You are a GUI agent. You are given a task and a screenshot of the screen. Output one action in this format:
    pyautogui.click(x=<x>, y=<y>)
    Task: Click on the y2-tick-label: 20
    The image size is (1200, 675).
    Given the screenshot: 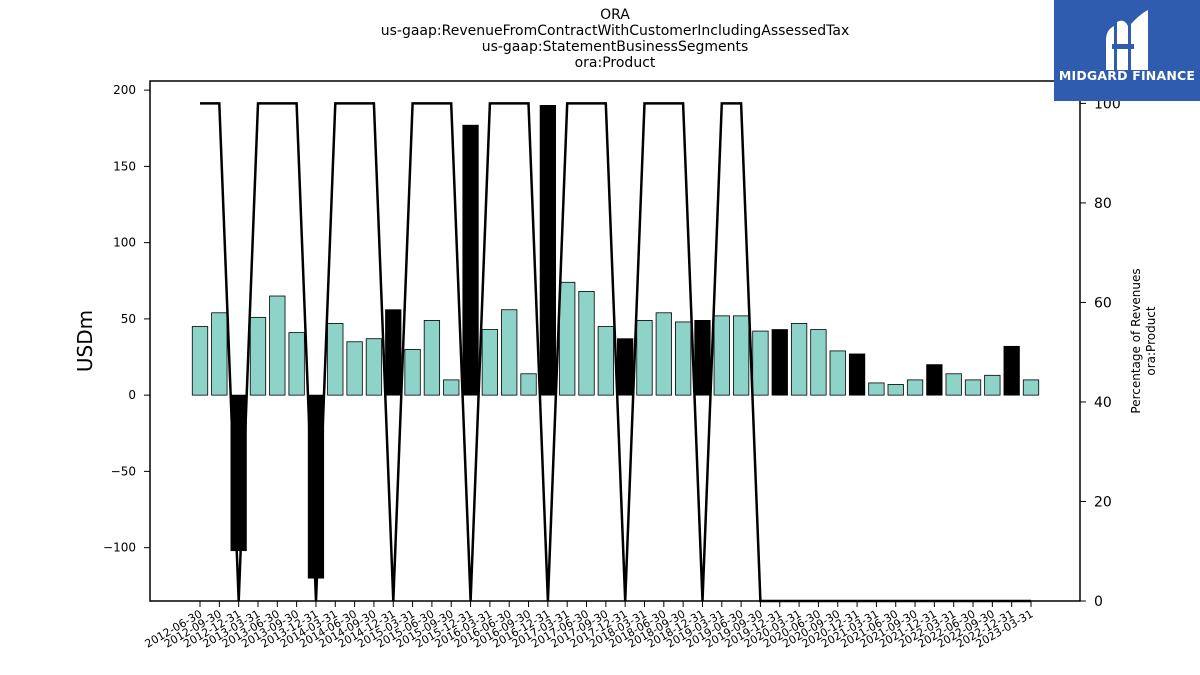 What is the action you would take?
    pyautogui.click(x=1103, y=502)
    